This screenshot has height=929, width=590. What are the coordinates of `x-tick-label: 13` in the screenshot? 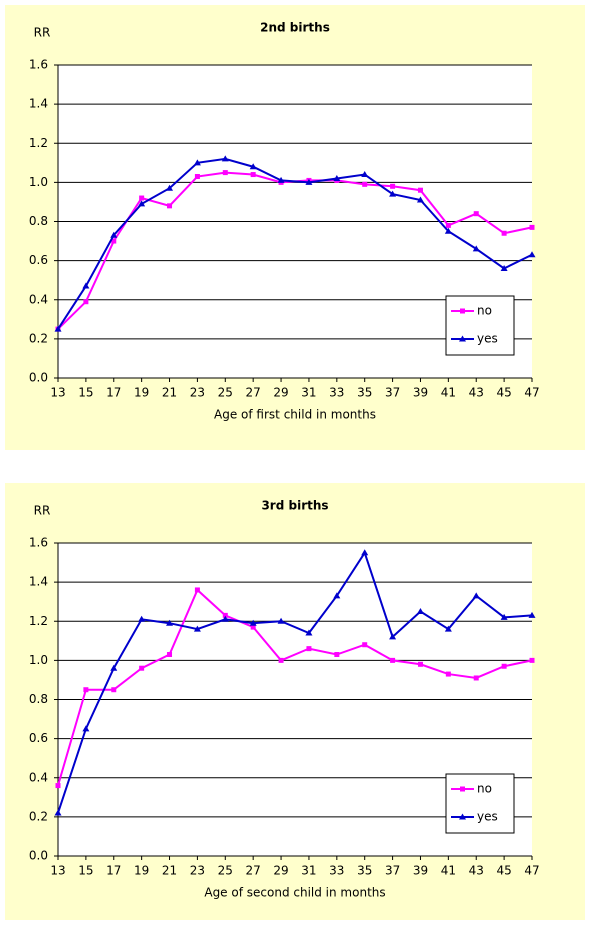 It's located at (57, 393).